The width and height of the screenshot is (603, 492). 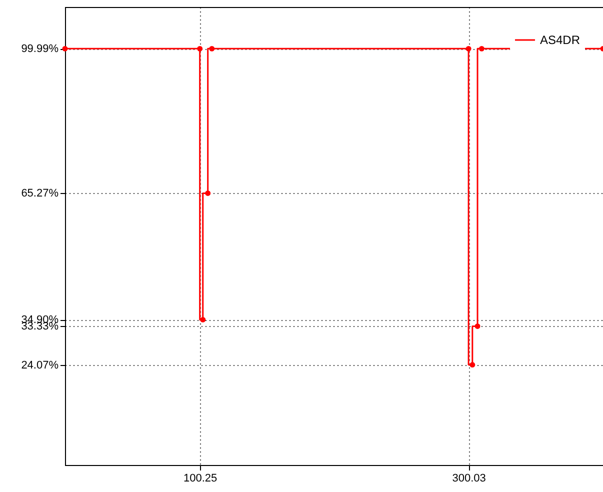 What do you see at coordinates (40, 365) in the screenshot?
I see `y-tick-label: 24.07%` at bounding box center [40, 365].